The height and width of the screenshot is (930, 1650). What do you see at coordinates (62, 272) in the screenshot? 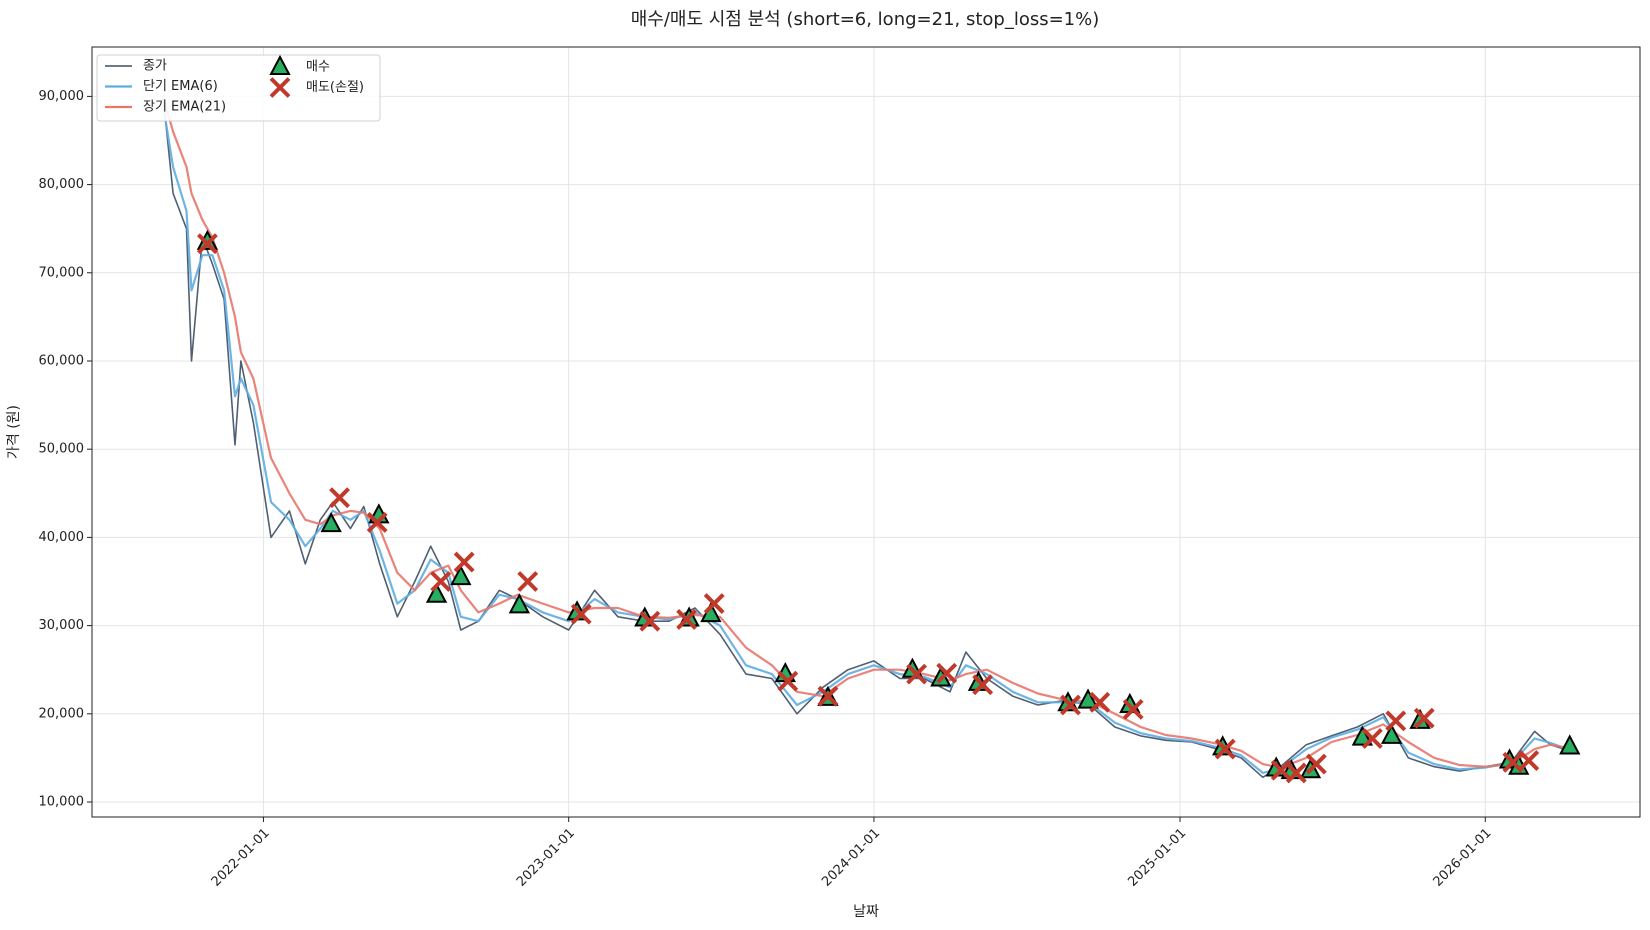
I see `y-tick-label: 70,000` at bounding box center [62, 272].